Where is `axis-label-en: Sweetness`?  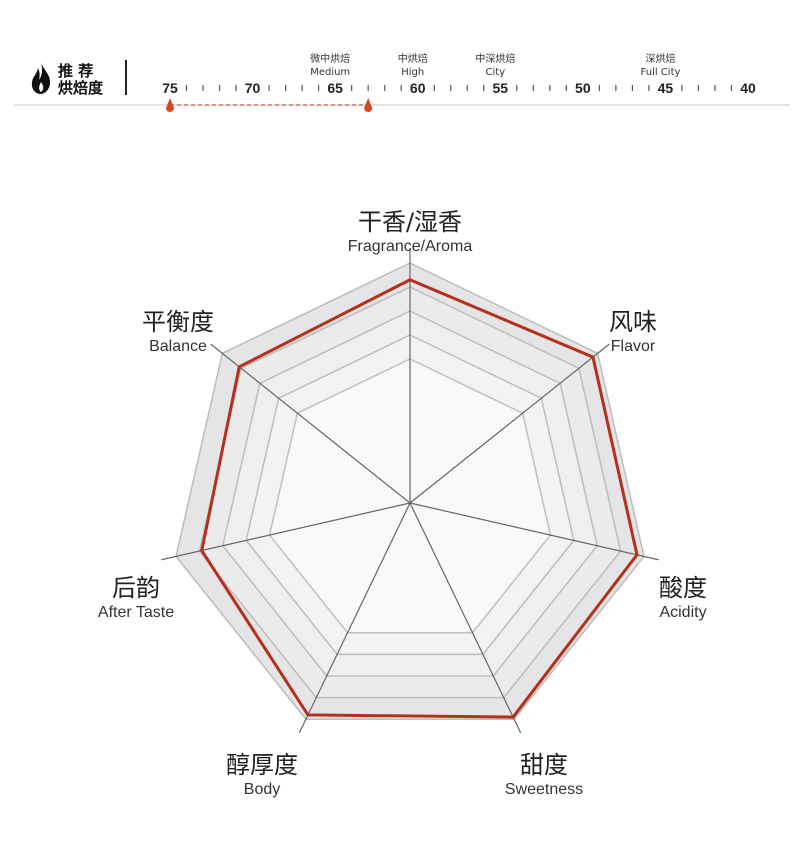 axis-label-en: Sweetness is located at coordinates (544, 789).